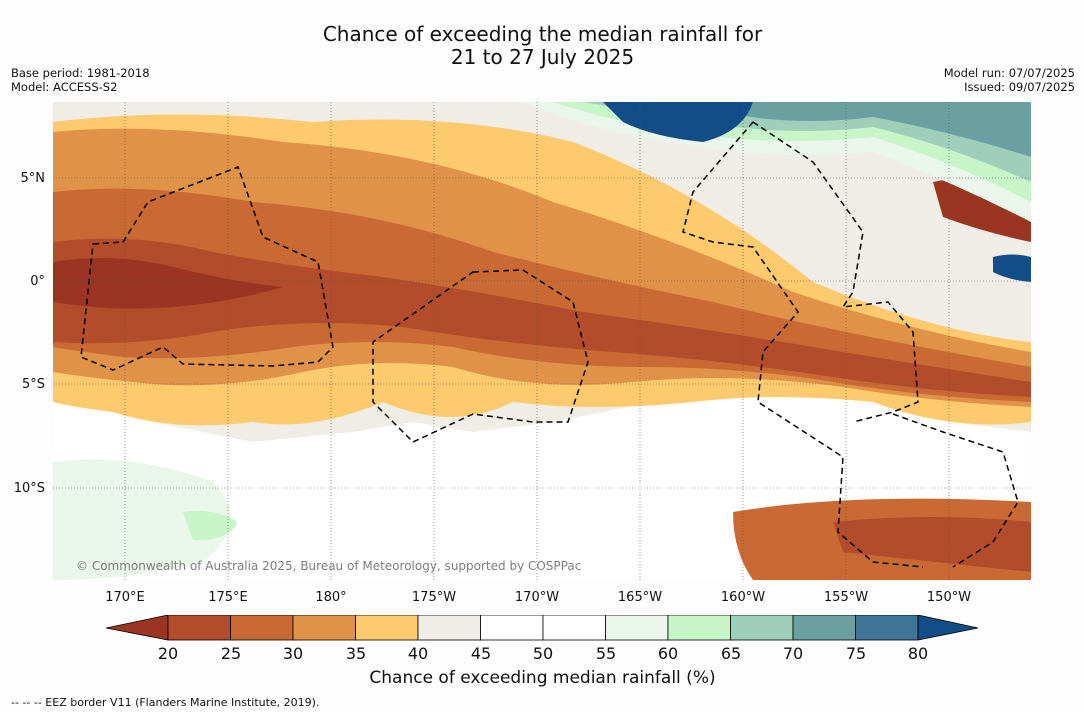 Image resolution: width=1085 pixels, height=713 pixels. I want to click on band-south-dry-inner, so click(932, 544).